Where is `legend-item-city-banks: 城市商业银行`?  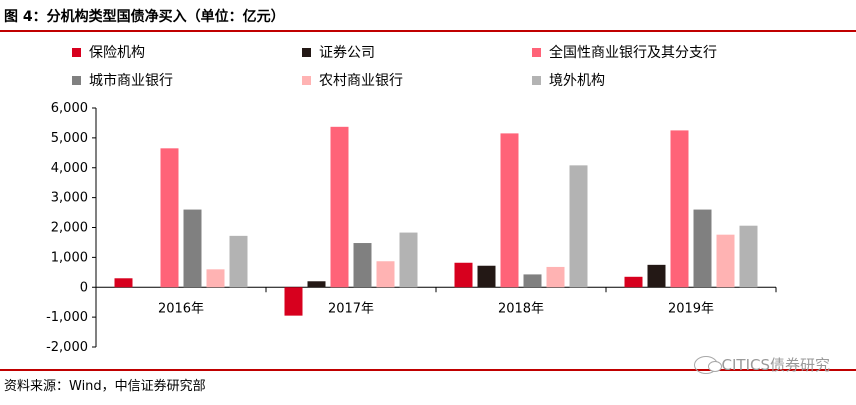
legend-item-city-banks: 城市商业银行 is located at coordinates (122, 80).